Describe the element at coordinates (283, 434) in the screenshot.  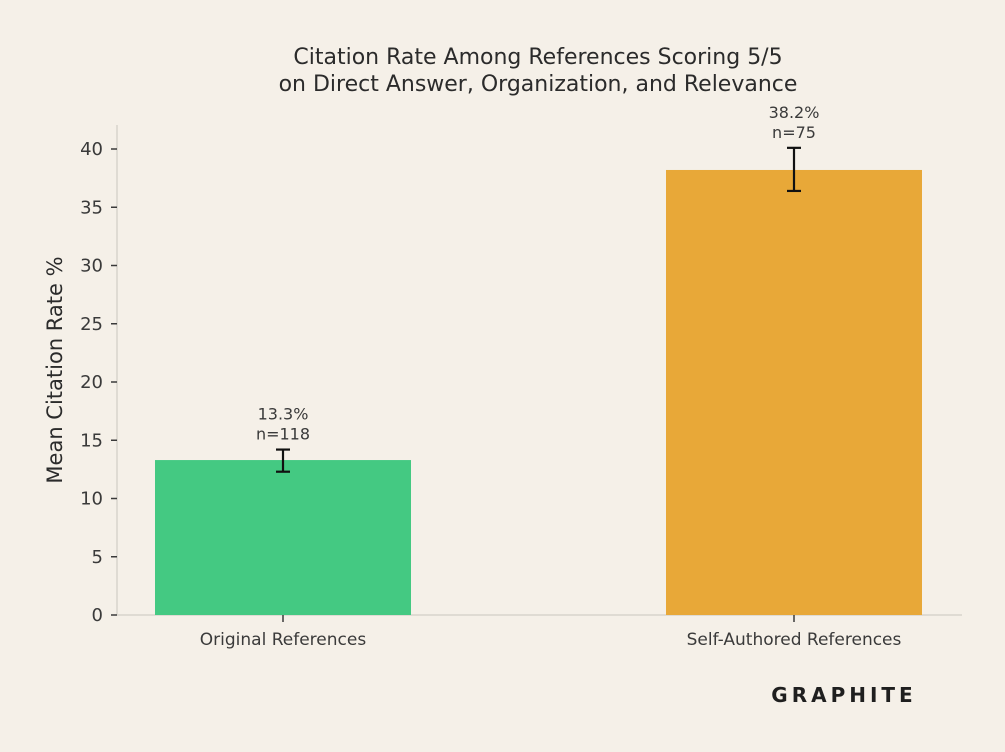
I see `n-label: n=118` at that location.